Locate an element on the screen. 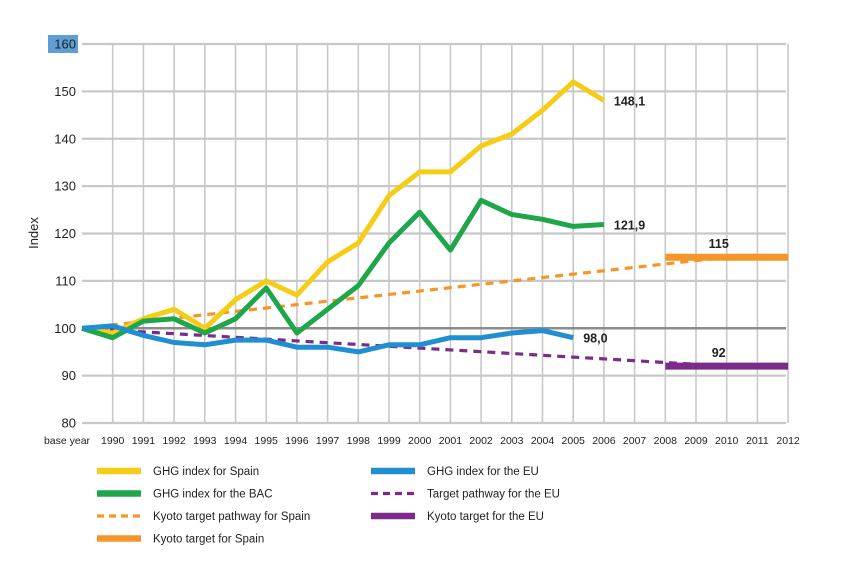 Image resolution: width=842 pixels, height=564 pixels. legend-label-kyoto-target-for-spain: Kyoto target for Spain is located at coordinates (208, 540).